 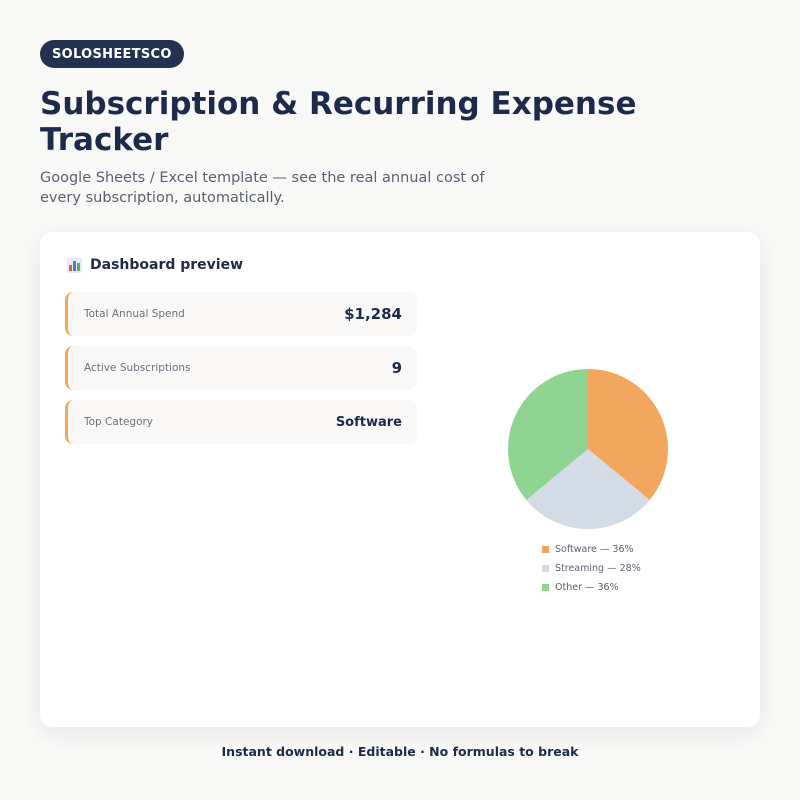 I want to click on legend-item-other: Other — 36%, so click(x=591, y=587).